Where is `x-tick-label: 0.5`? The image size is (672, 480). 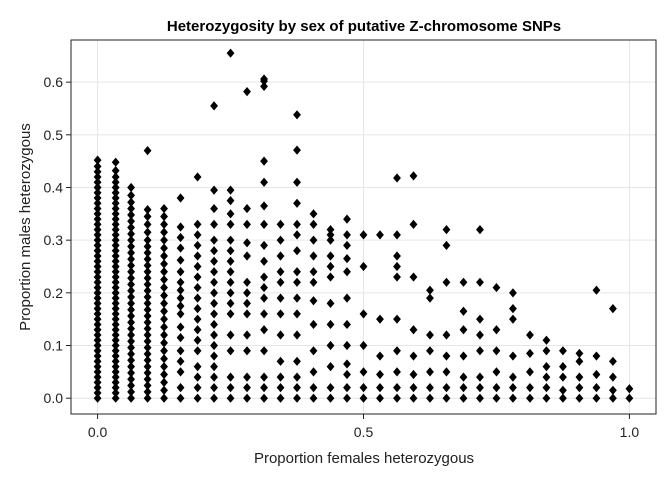
x-tick-label: 0.5 is located at coordinates (364, 432).